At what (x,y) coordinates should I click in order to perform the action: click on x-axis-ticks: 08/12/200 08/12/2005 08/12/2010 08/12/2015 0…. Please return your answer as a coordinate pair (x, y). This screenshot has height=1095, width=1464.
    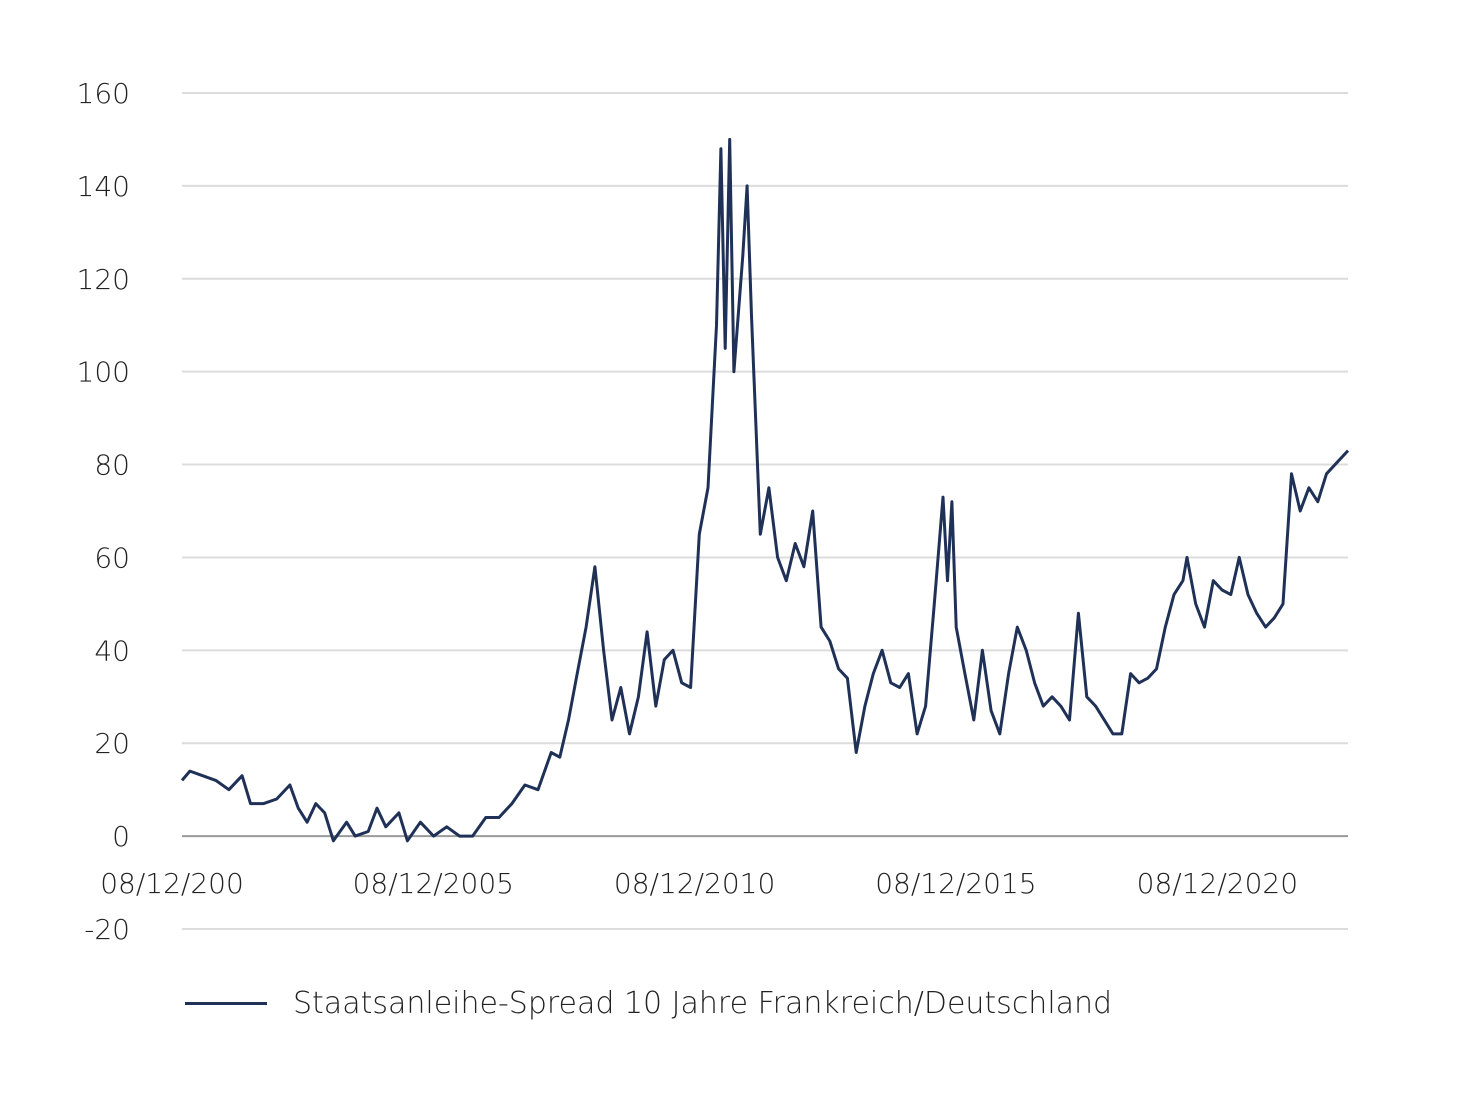
    Looking at the image, I should click on (699, 883).